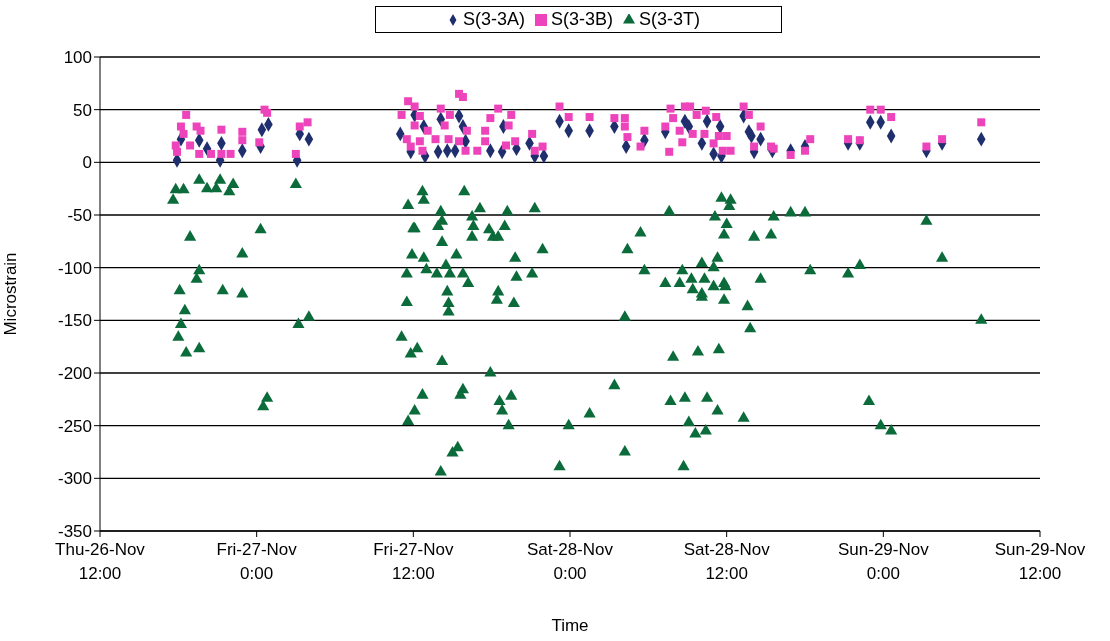 The height and width of the screenshot is (641, 1110). Describe the element at coordinates (79, 216) in the screenshot. I see `y-tick-label: -50` at that location.